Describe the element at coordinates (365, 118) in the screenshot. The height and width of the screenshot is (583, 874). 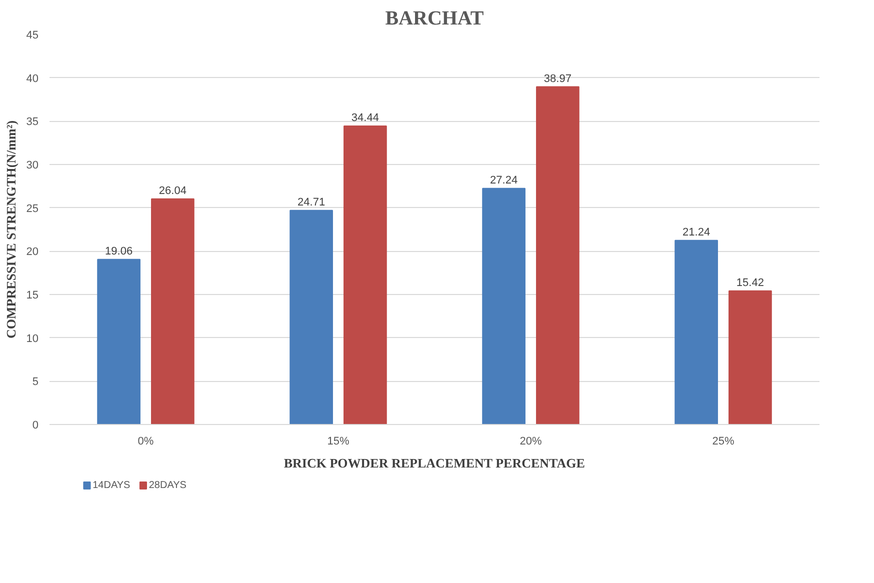
I see `data-label: 34.44` at that location.